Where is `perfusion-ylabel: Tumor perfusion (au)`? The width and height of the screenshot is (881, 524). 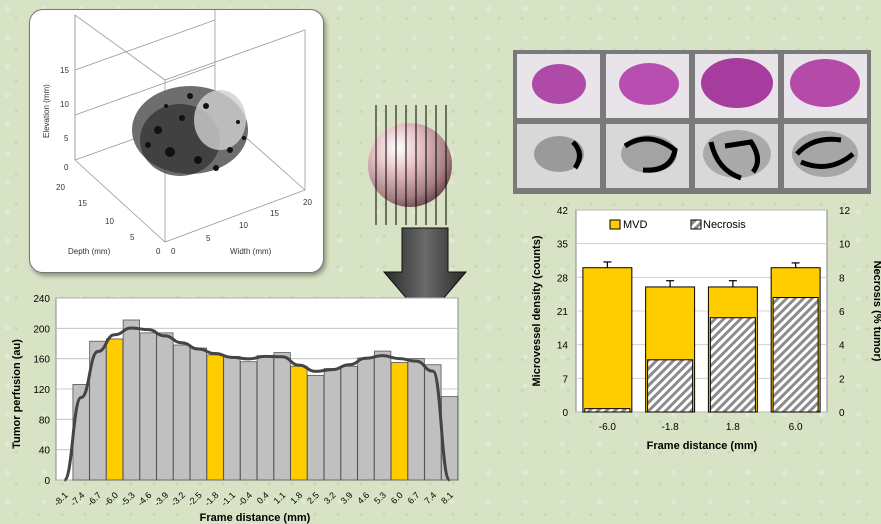 perfusion-ylabel: Tumor perfusion (au) is located at coordinates (17, 394).